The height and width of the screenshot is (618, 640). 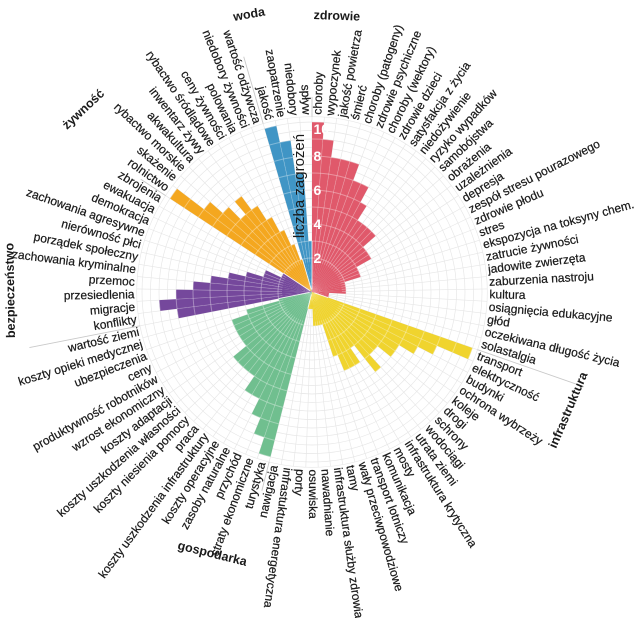 What do you see at coordinates (498, 320) in the screenshot?
I see `svg-text: głód` at bounding box center [498, 320].